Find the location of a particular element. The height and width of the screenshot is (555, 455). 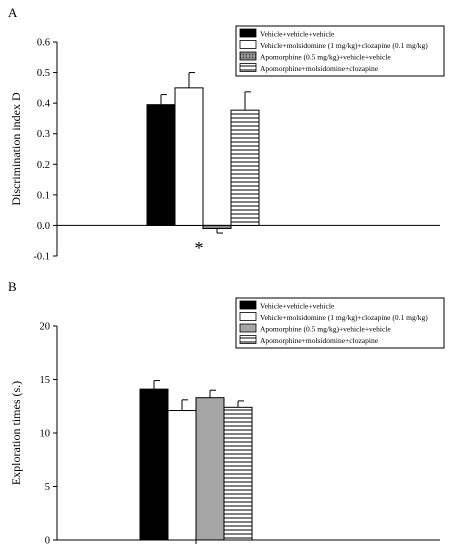

y-tick-label: 0.0 is located at coordinates (43, 226).